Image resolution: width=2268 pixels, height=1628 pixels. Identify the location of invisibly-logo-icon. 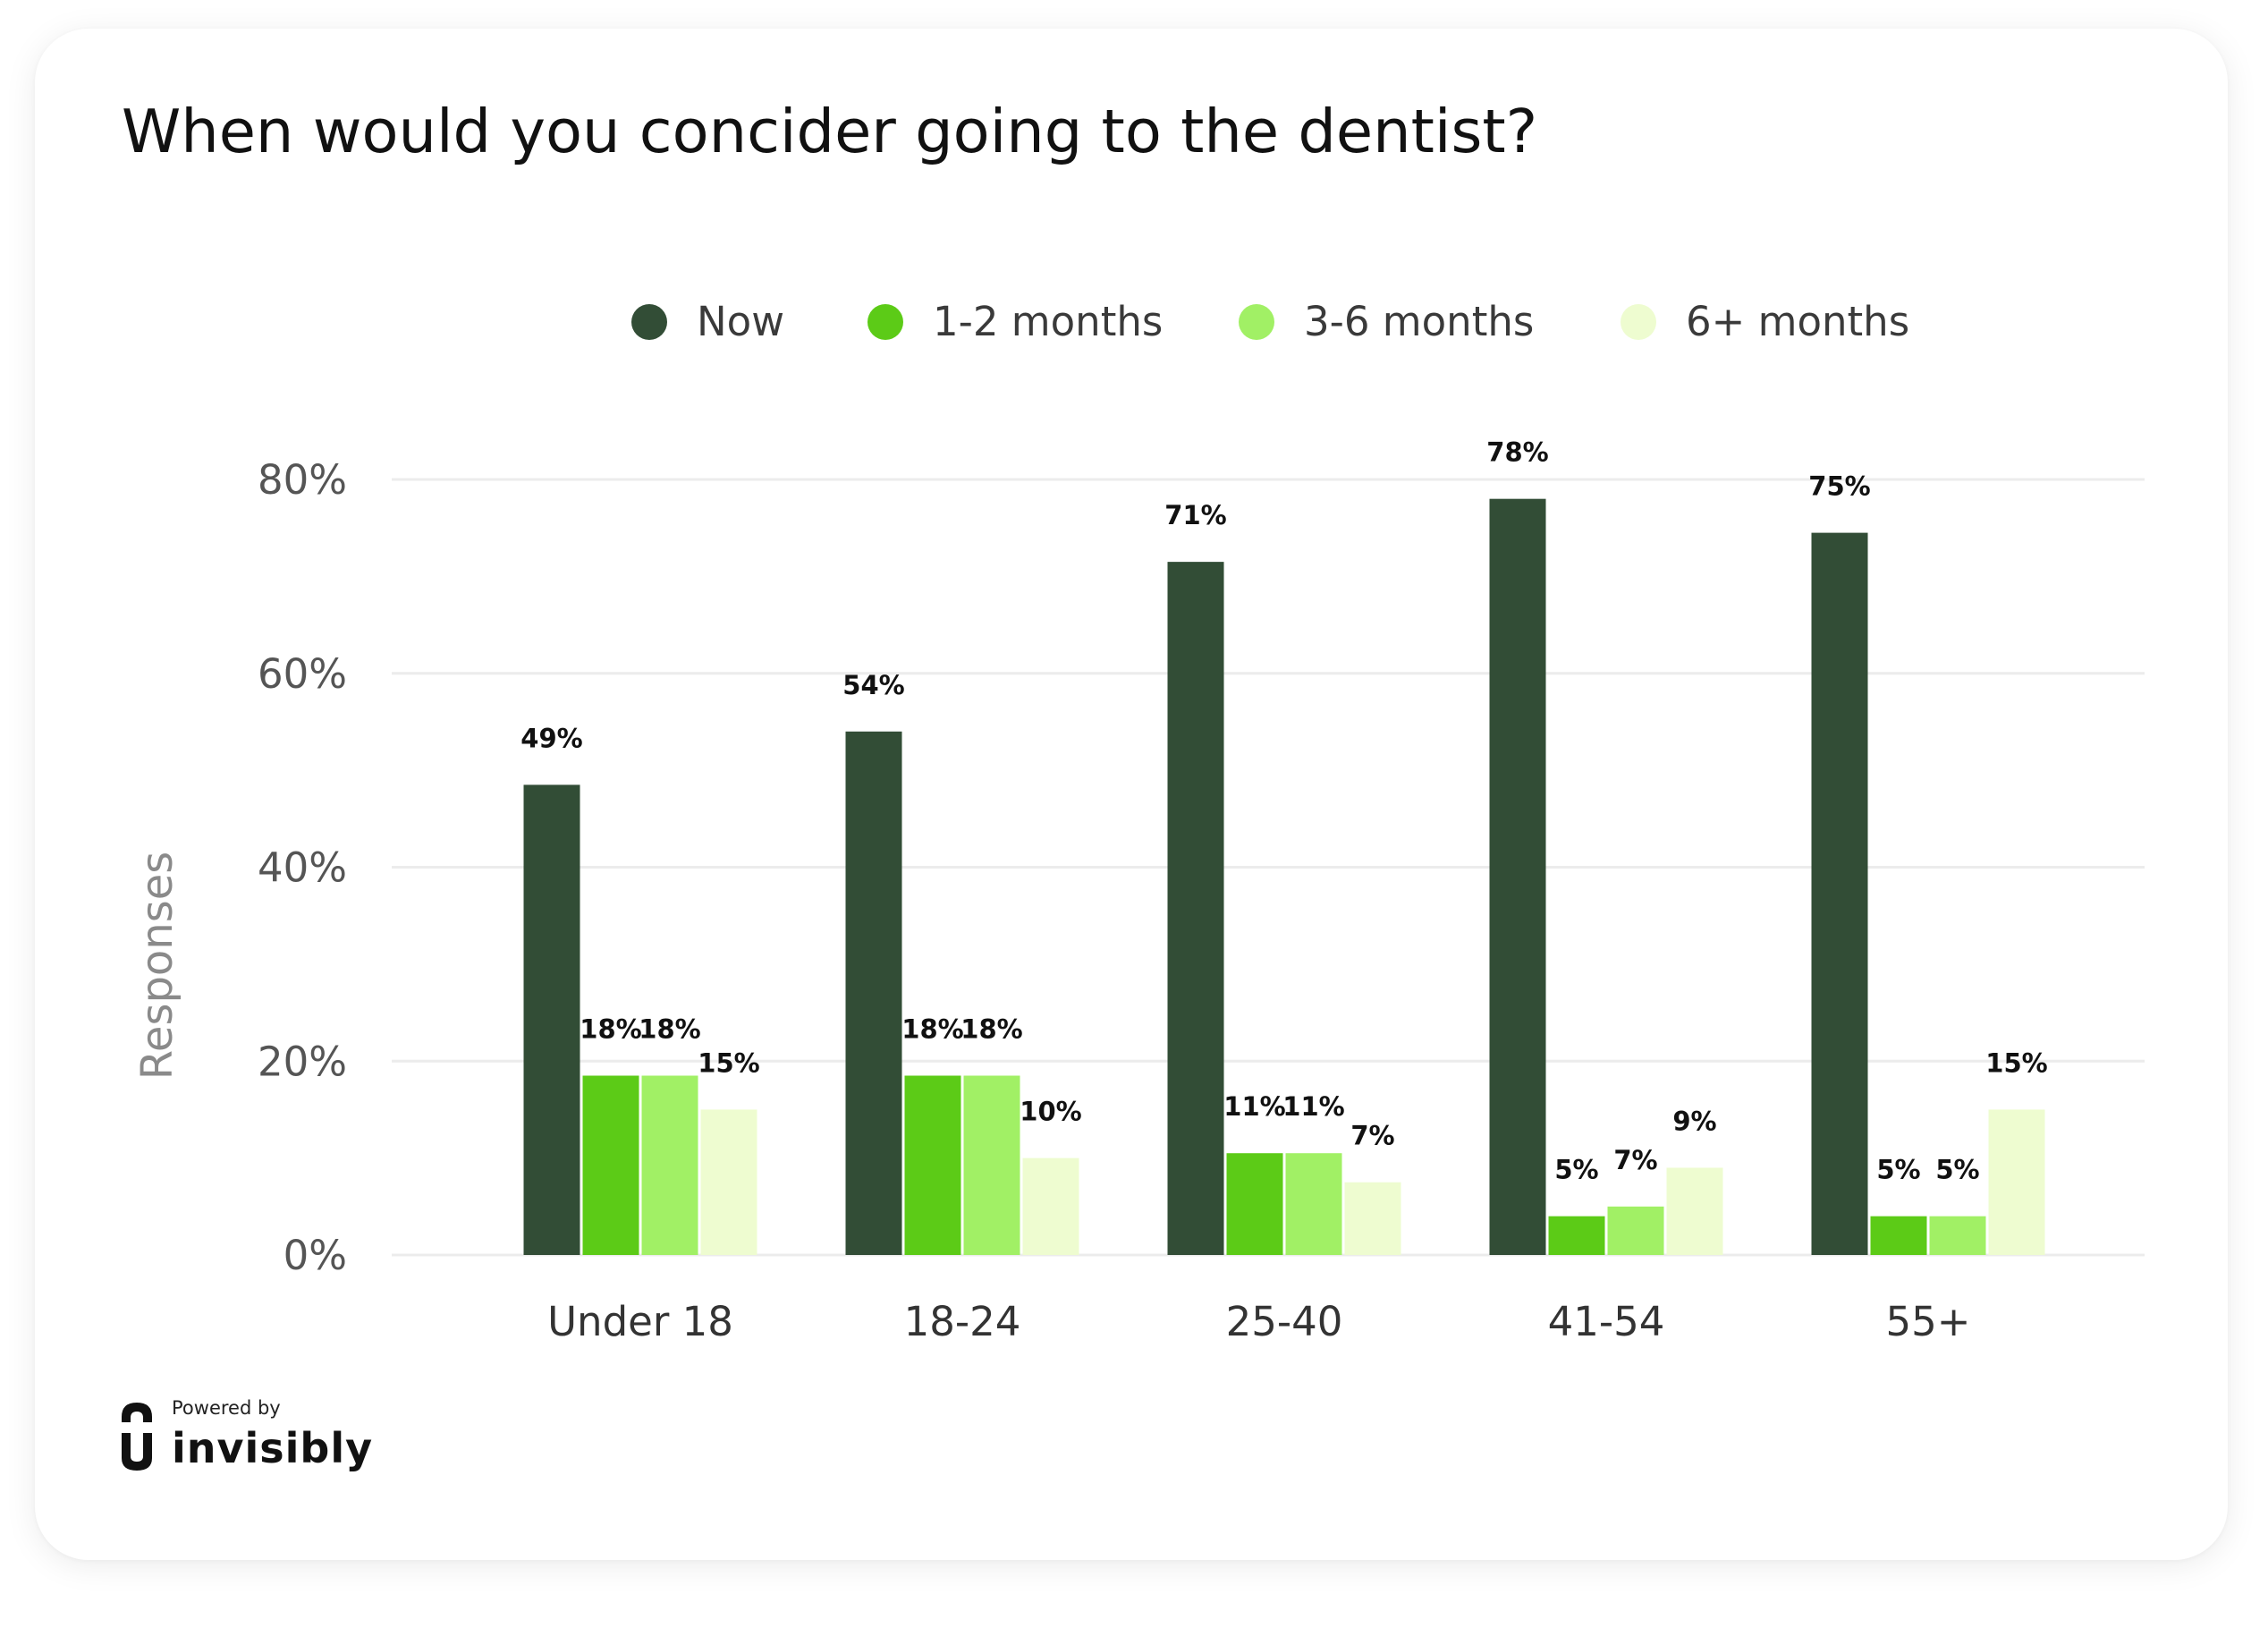
(137, 1437).